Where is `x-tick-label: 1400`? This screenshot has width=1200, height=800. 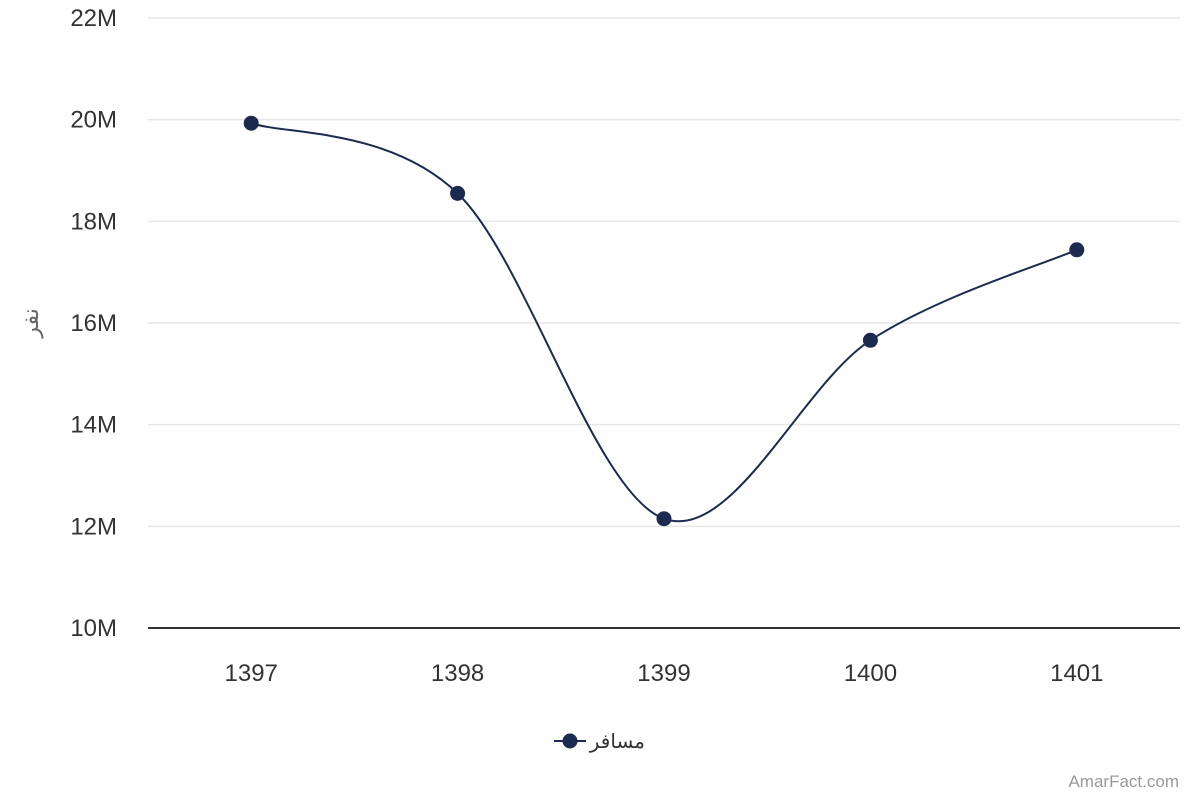 x-tick-label: 1400 is located at coordinates (870, 673).